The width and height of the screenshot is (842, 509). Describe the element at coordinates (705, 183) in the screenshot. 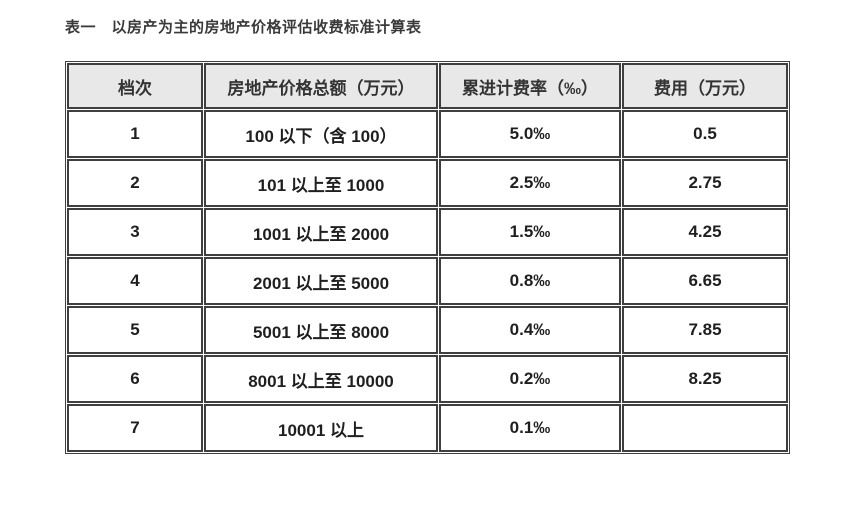

I see `fee-cell: 2.75` at that location.